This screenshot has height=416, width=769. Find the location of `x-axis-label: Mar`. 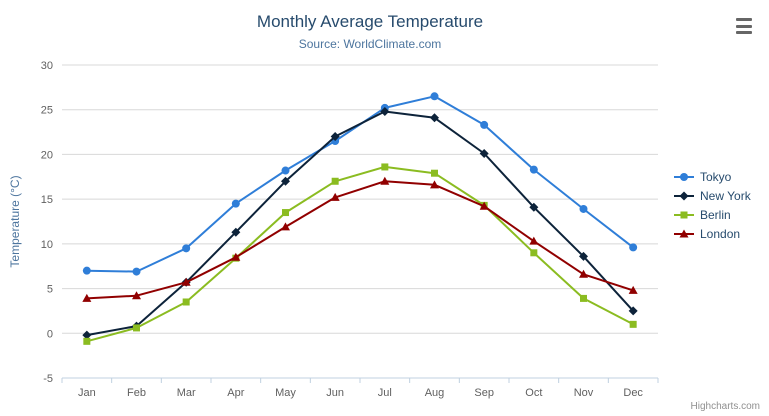

x-axis-label: Mar is located at coordinates (186, 393).